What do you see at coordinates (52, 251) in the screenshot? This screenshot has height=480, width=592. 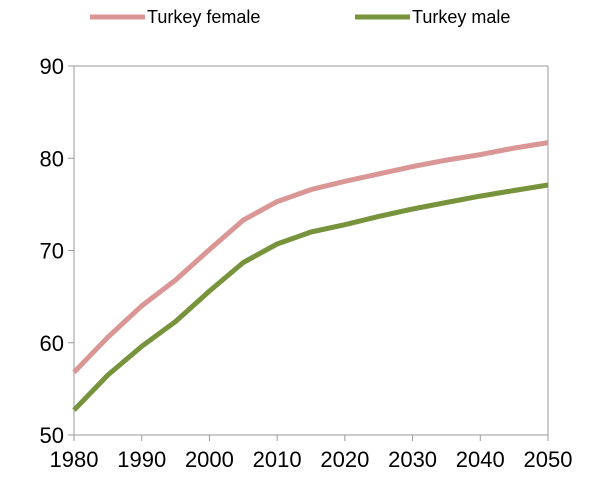 I see `y-tick-label-70: 70` at bounding box center [52, 251].